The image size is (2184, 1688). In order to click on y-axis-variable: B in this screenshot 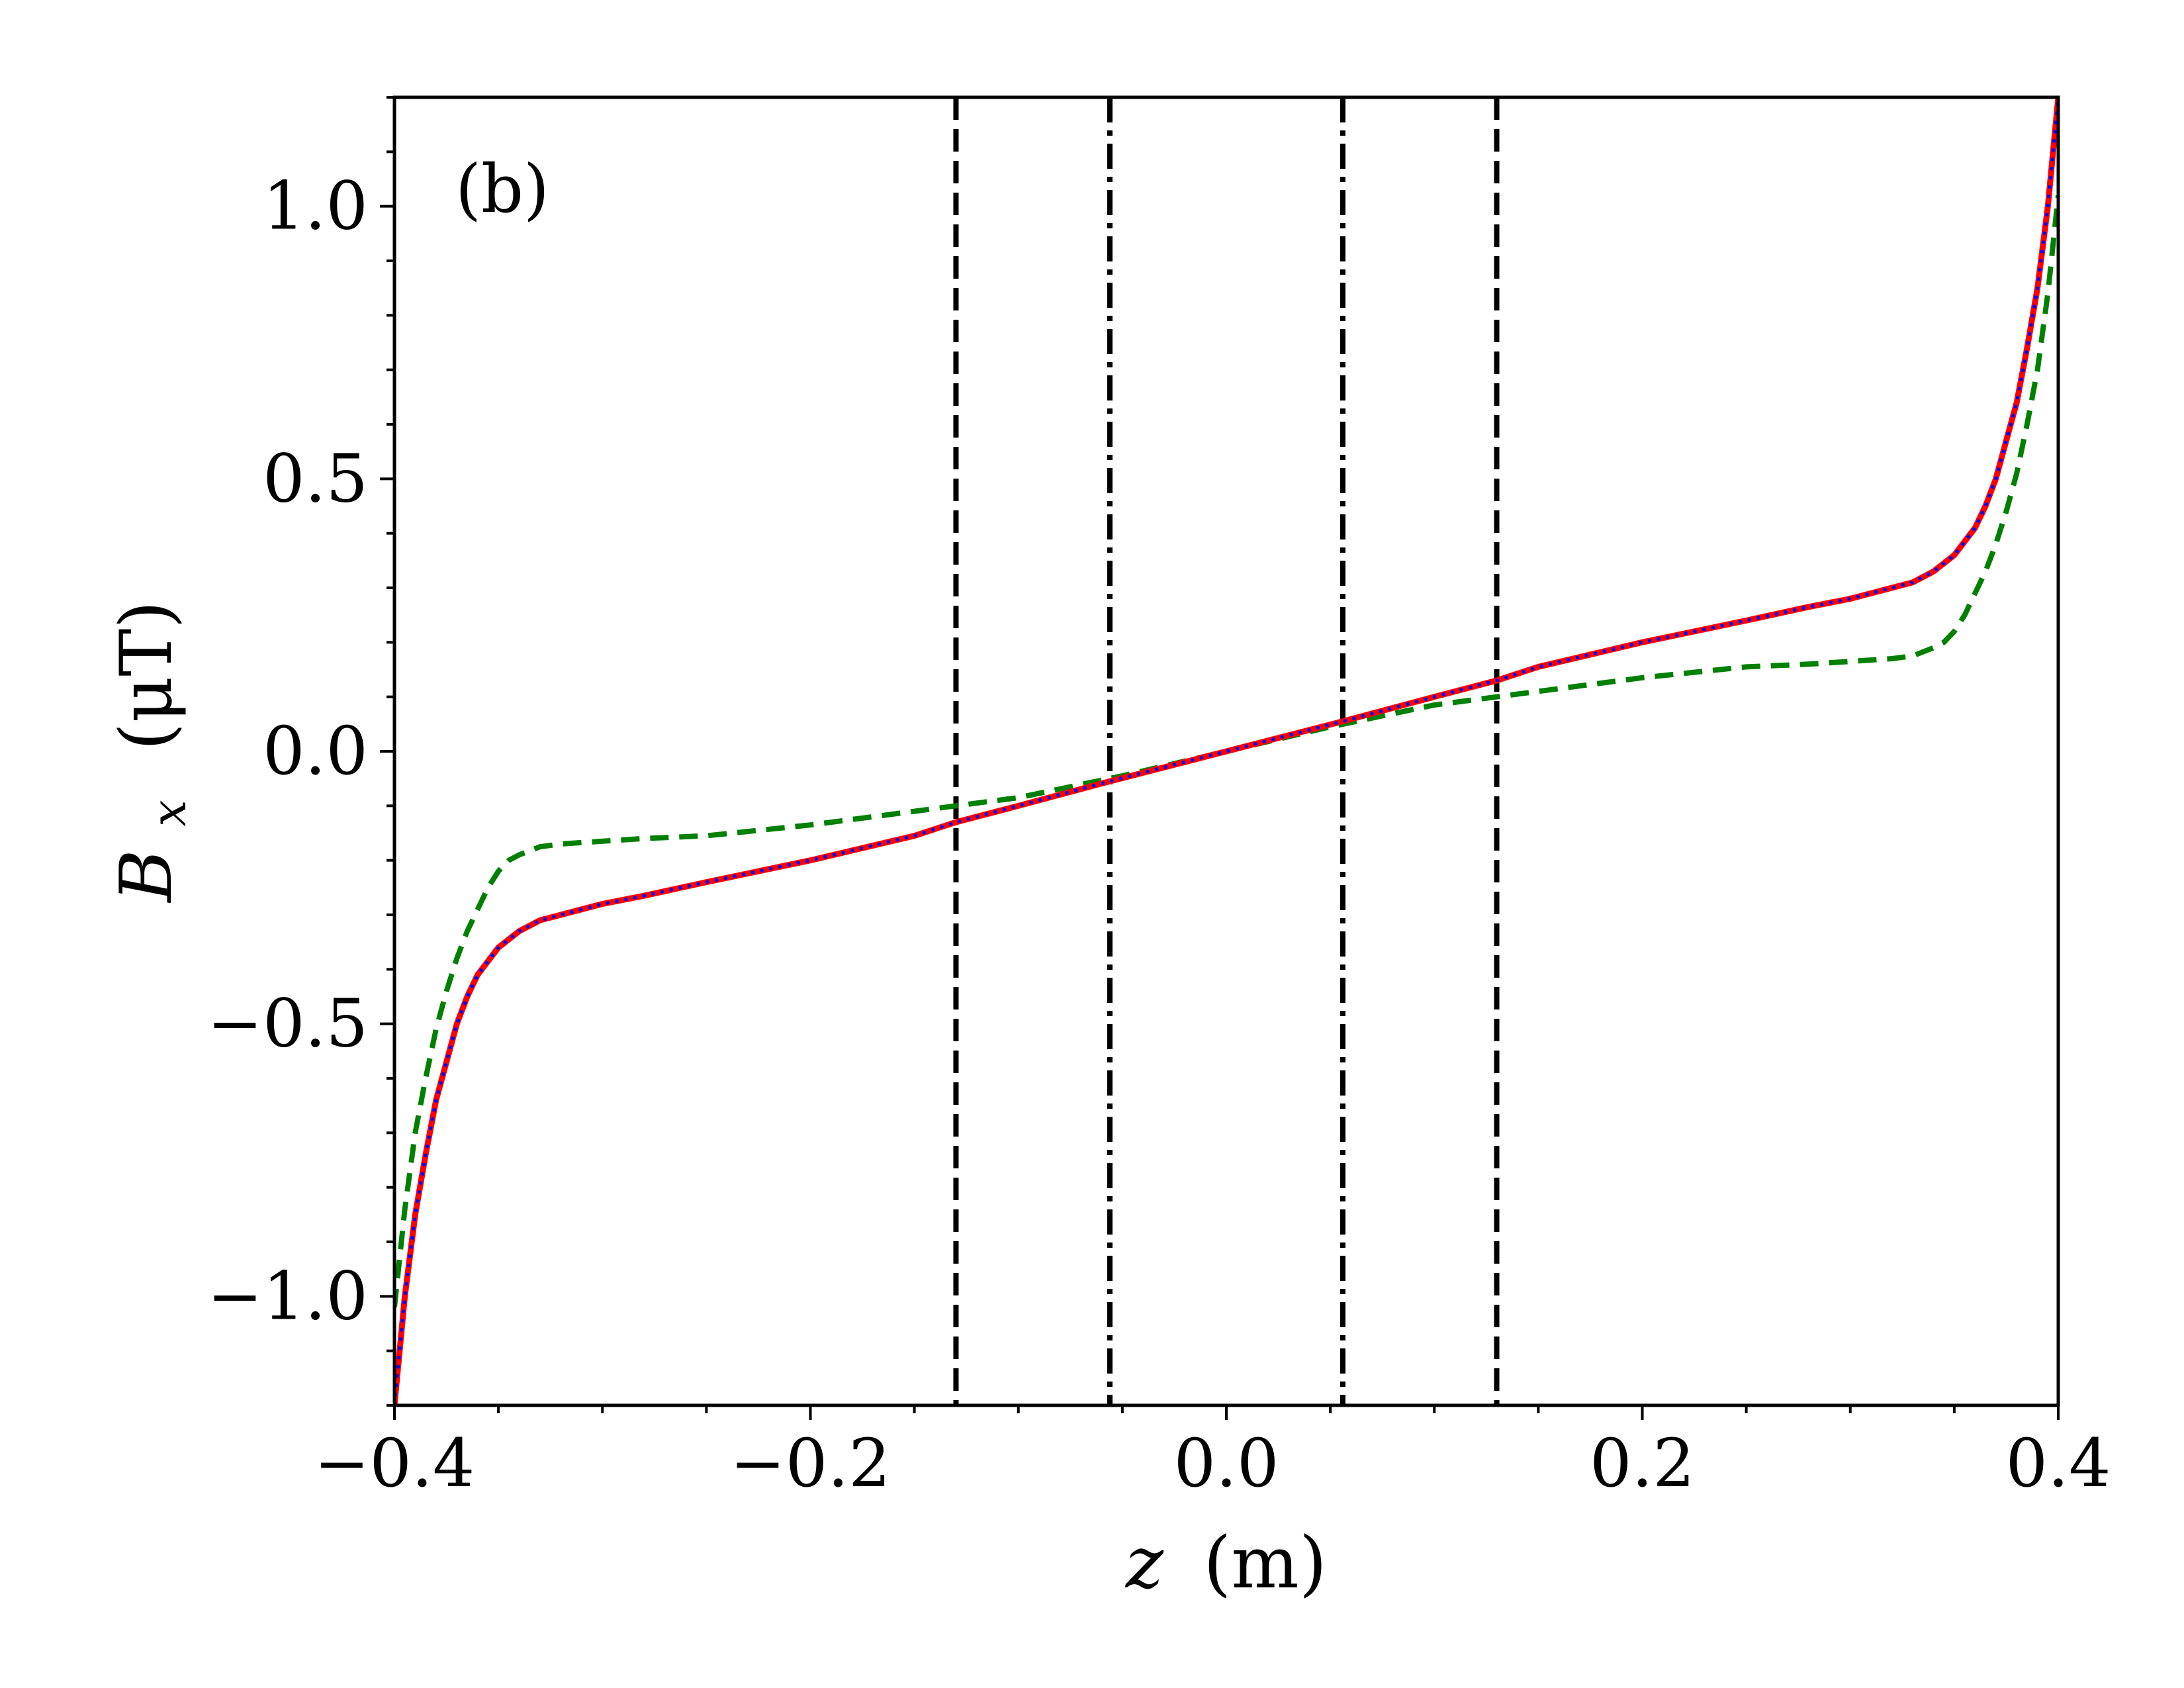, I will do `click(146, 876)`.